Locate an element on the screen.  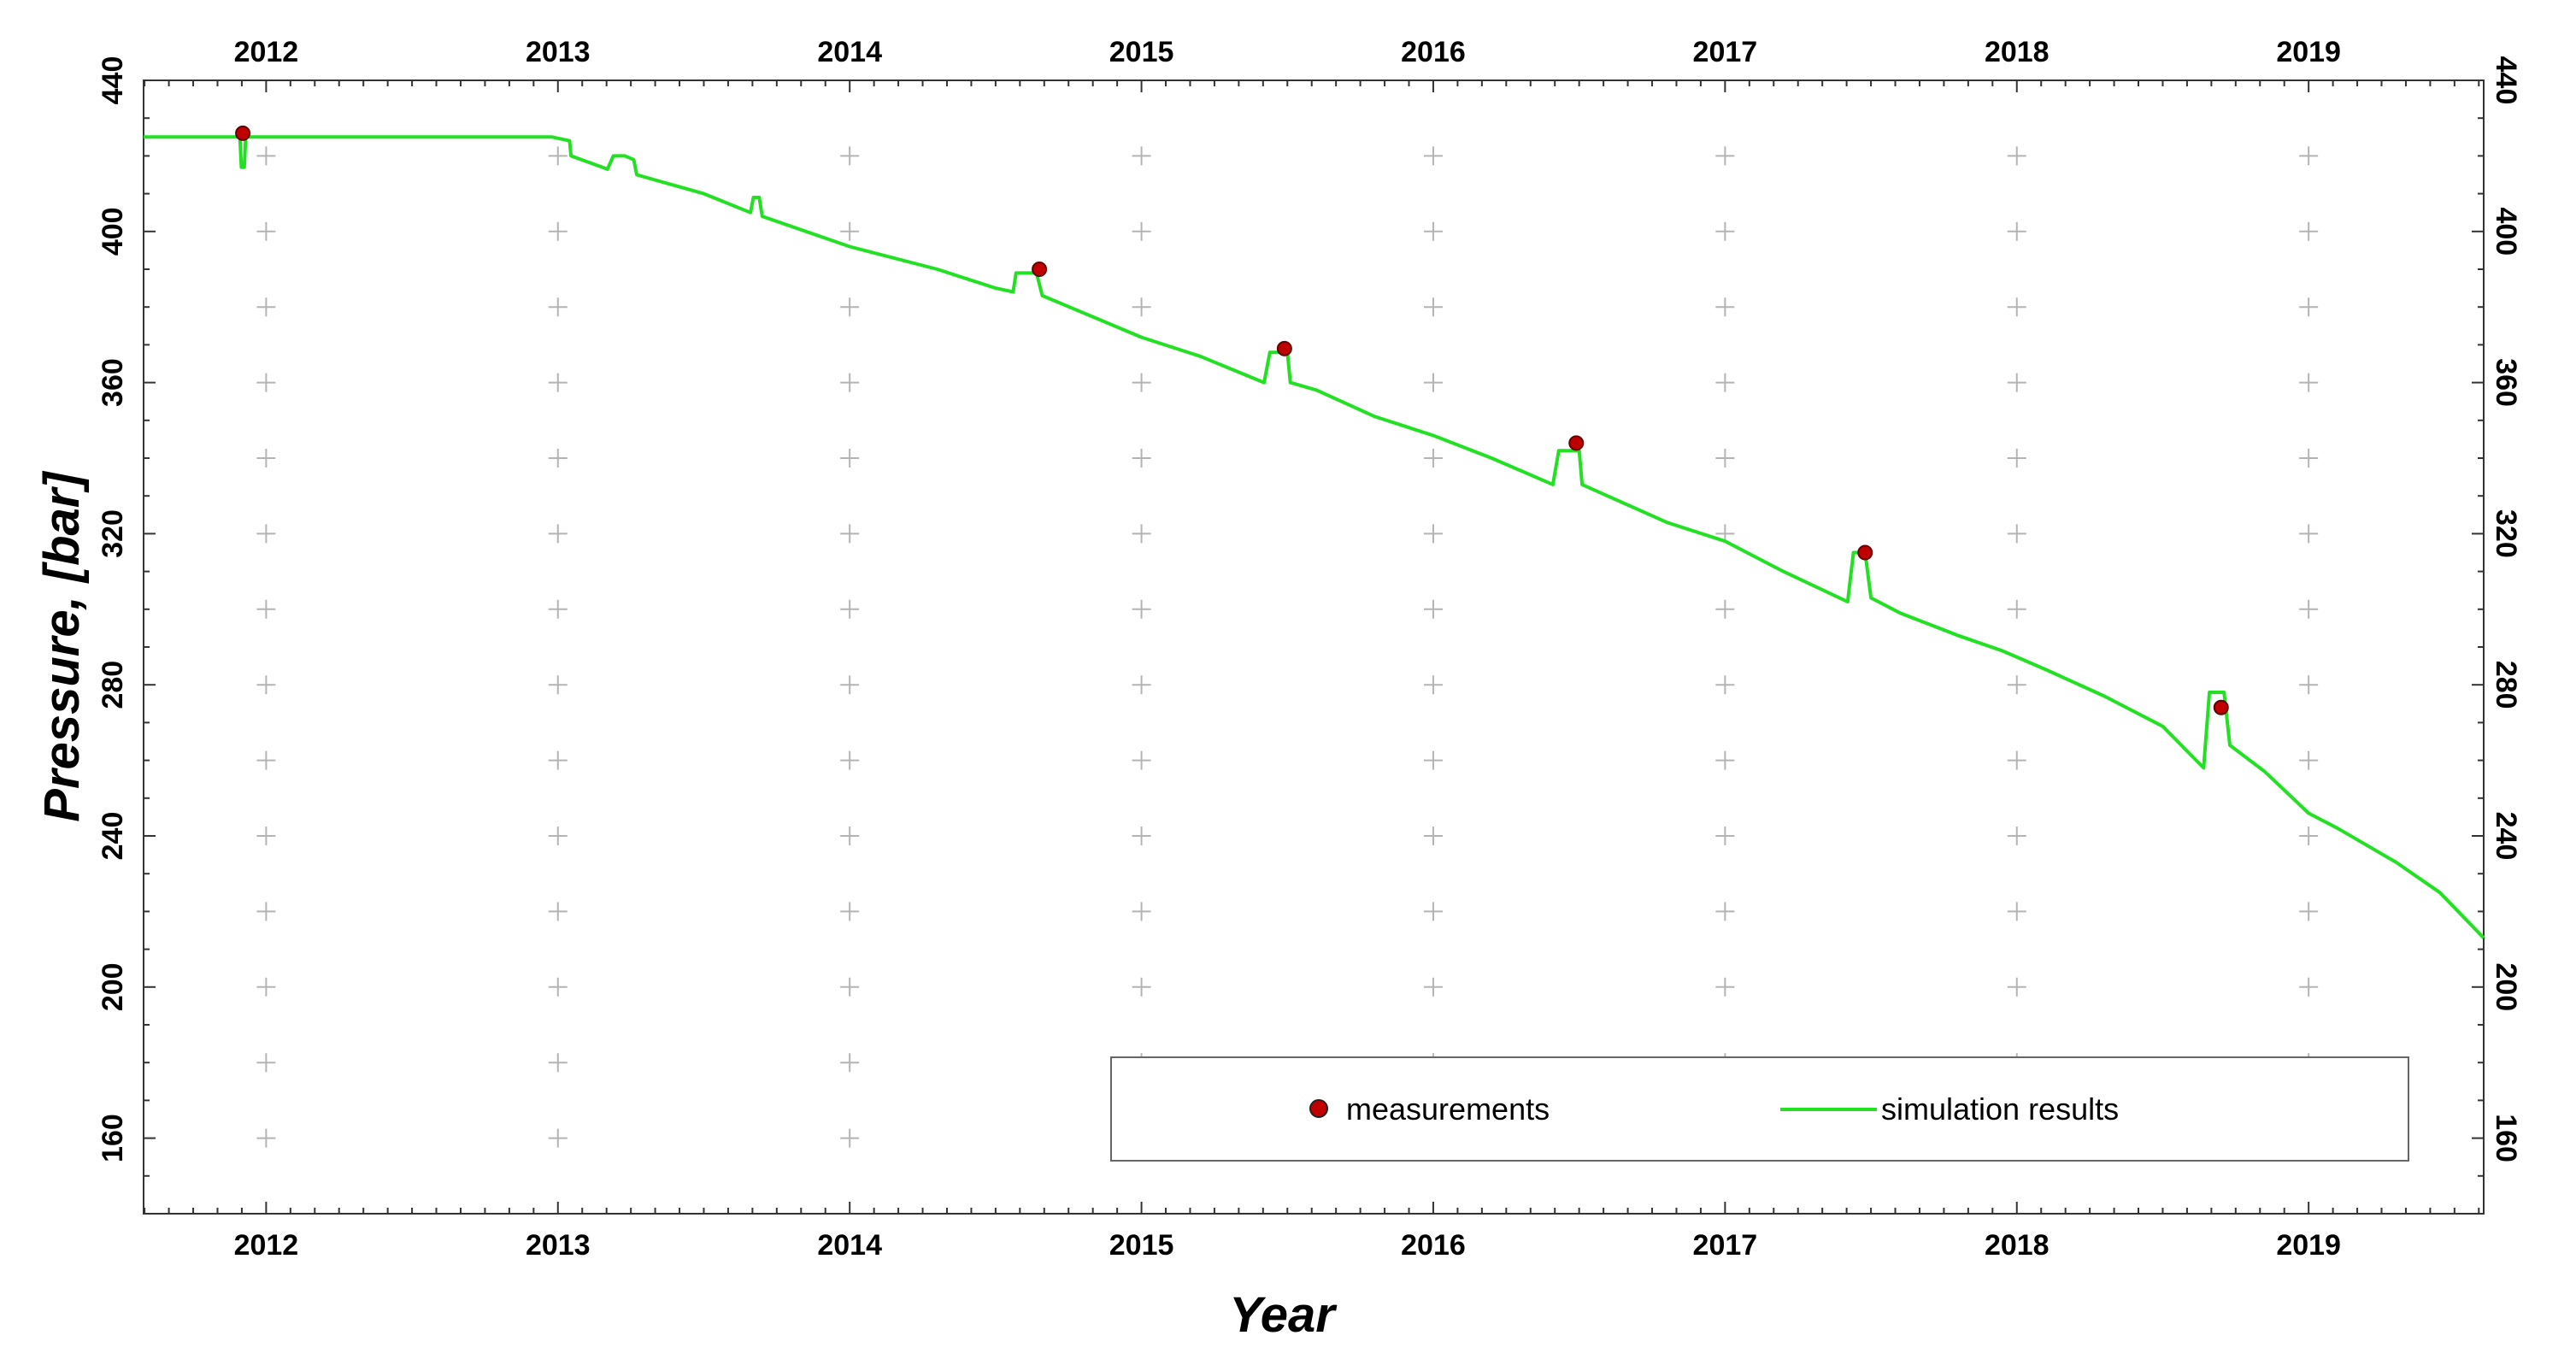
y-tick-label-left: 280 is located at coordinates (113, 685).